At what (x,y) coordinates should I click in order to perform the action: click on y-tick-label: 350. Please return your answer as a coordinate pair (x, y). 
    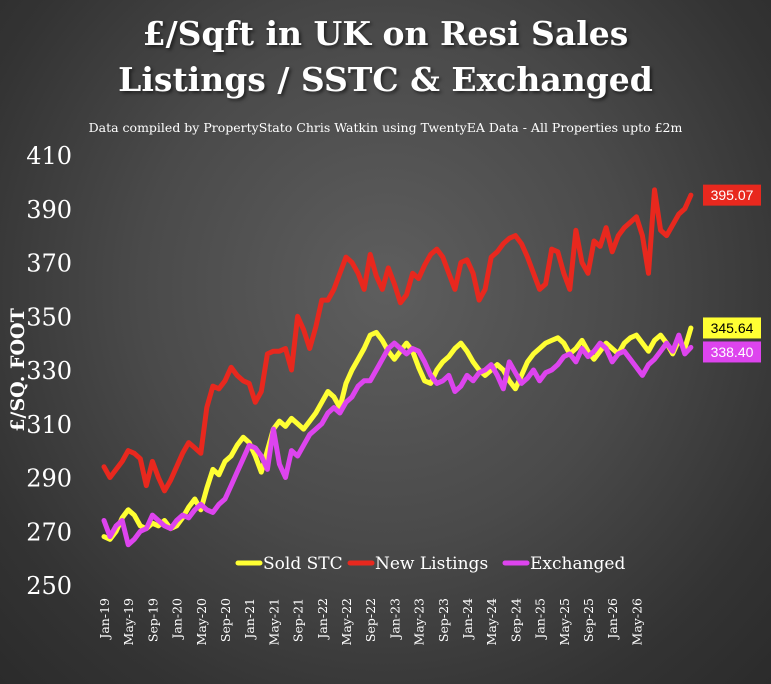
    Looking at the image, I should click on (49, 317).